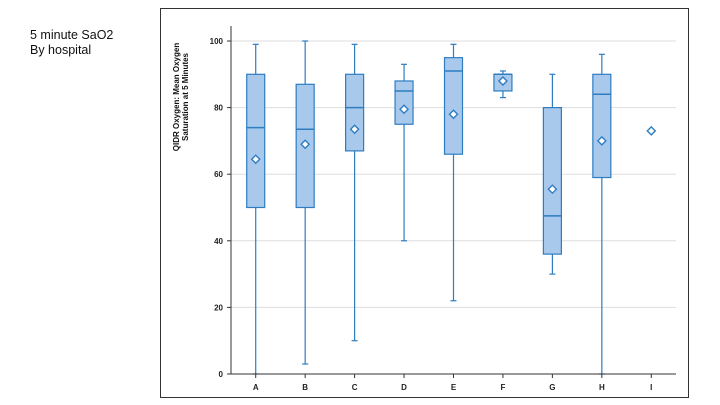 Image resolution: width=720 pixels, height=405 pixels. Describe the element at coordinates (61, 50) in the screenshot. I see `slide-subtitle: By hospital` at that location.